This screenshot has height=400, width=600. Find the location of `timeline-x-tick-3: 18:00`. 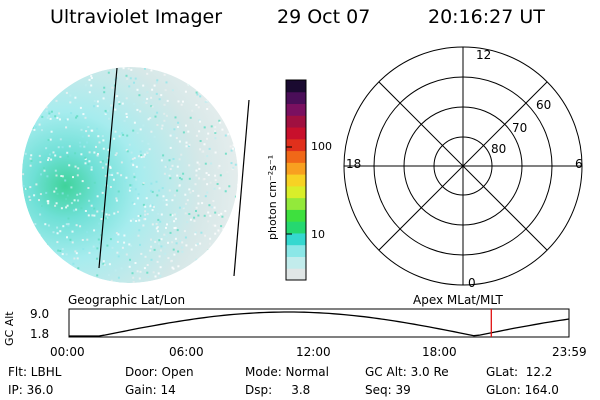

timeline-x-tick-3: 18:00 is located at coordinates (439, 352).